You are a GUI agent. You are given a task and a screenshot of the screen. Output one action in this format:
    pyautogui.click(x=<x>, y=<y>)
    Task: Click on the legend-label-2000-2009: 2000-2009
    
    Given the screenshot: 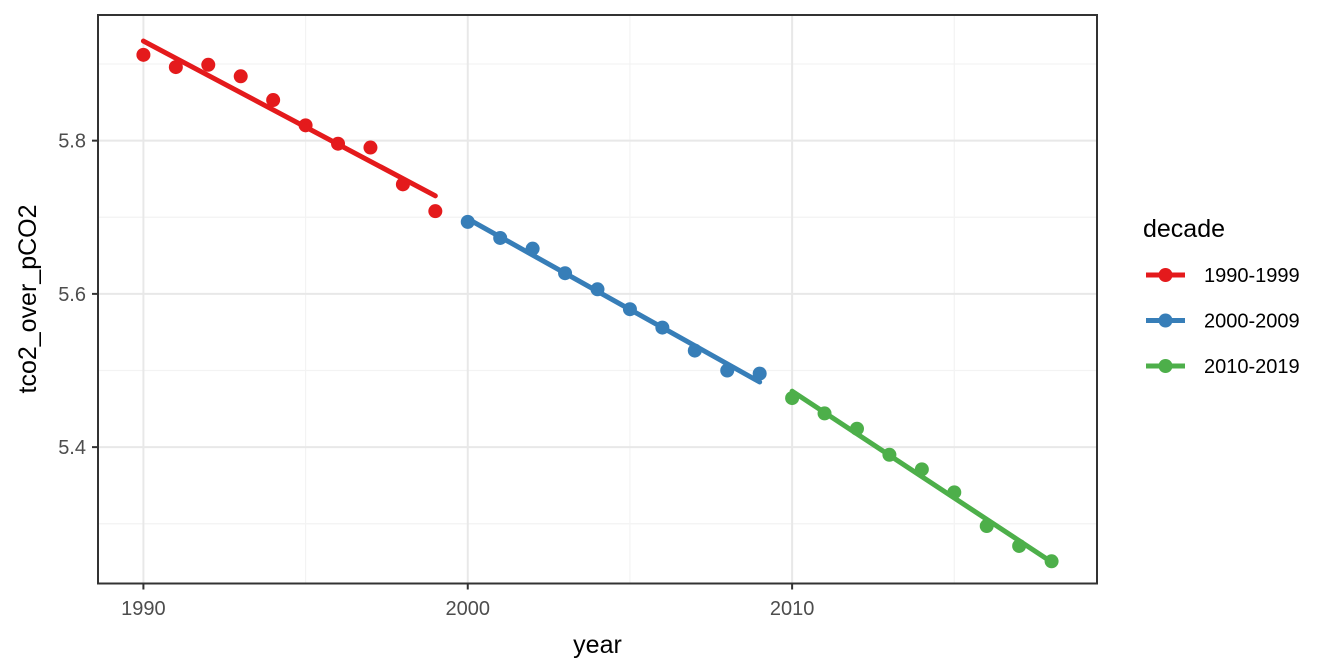 What is the action you would take?
    pyautogui.click(x=1252, y=322)
    